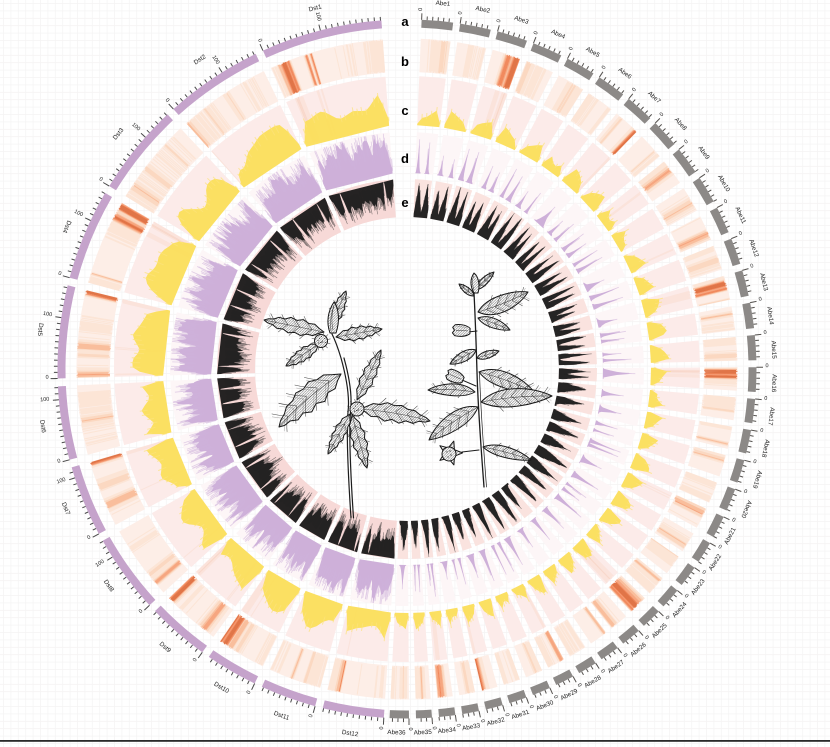 This screenshot has height=747, width=830. Describe the element at coordinates (472, 727) in the screenshot. I see `svg-text: Abe33` at that location.